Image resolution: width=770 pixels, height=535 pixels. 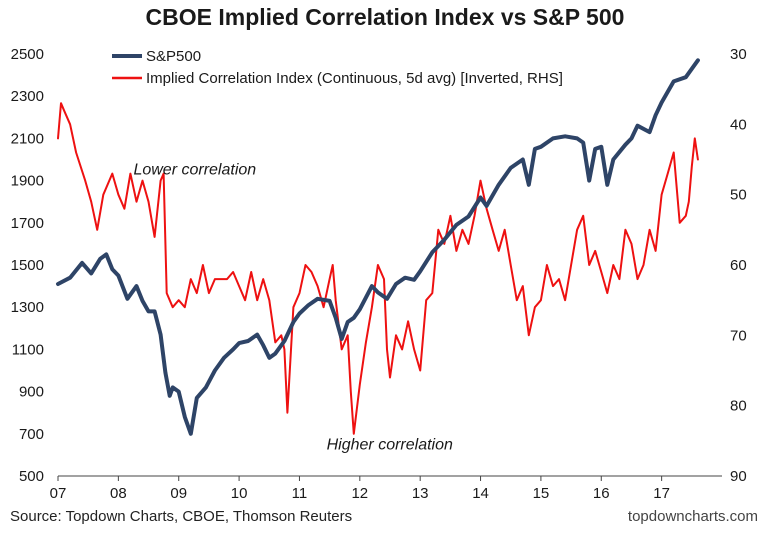 What do you see at coordinates (27, 181) in the screenshot?
I see `y-left-tick-label: 1900` at bounding box center [27, 181].